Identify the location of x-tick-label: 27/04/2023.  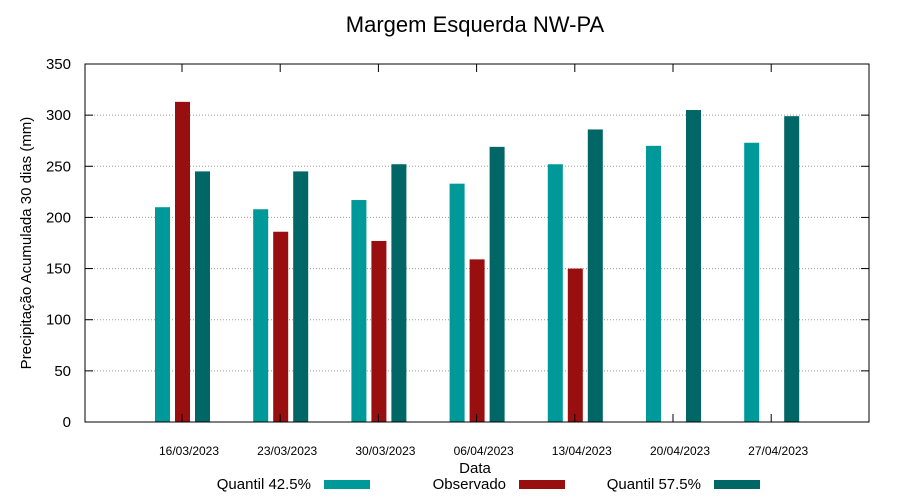
(778, 451).